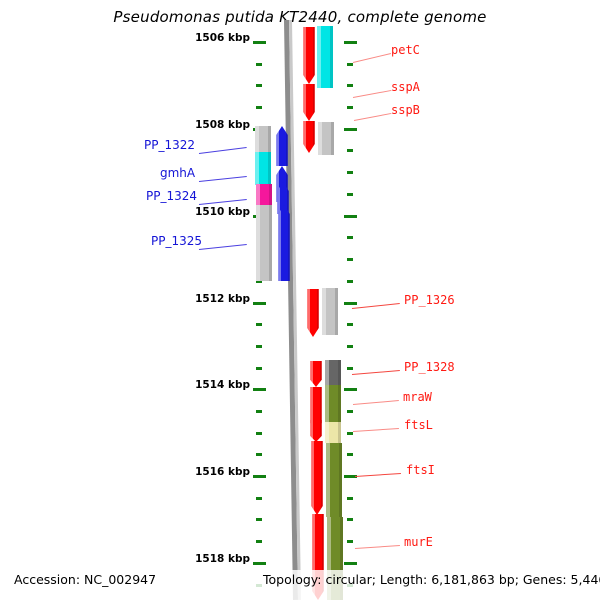  Describe the element at coordinates (405, 87) in the screenshot. I see `gene-name-label: sspA` at that location.